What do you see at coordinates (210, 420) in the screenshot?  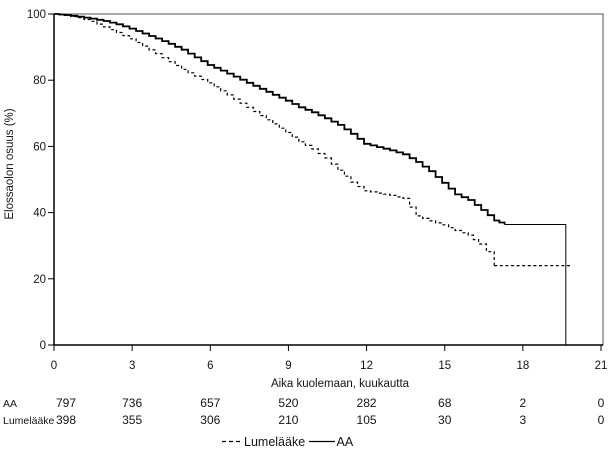 I see `risk-value: 306` at bounding box center [210, 420].